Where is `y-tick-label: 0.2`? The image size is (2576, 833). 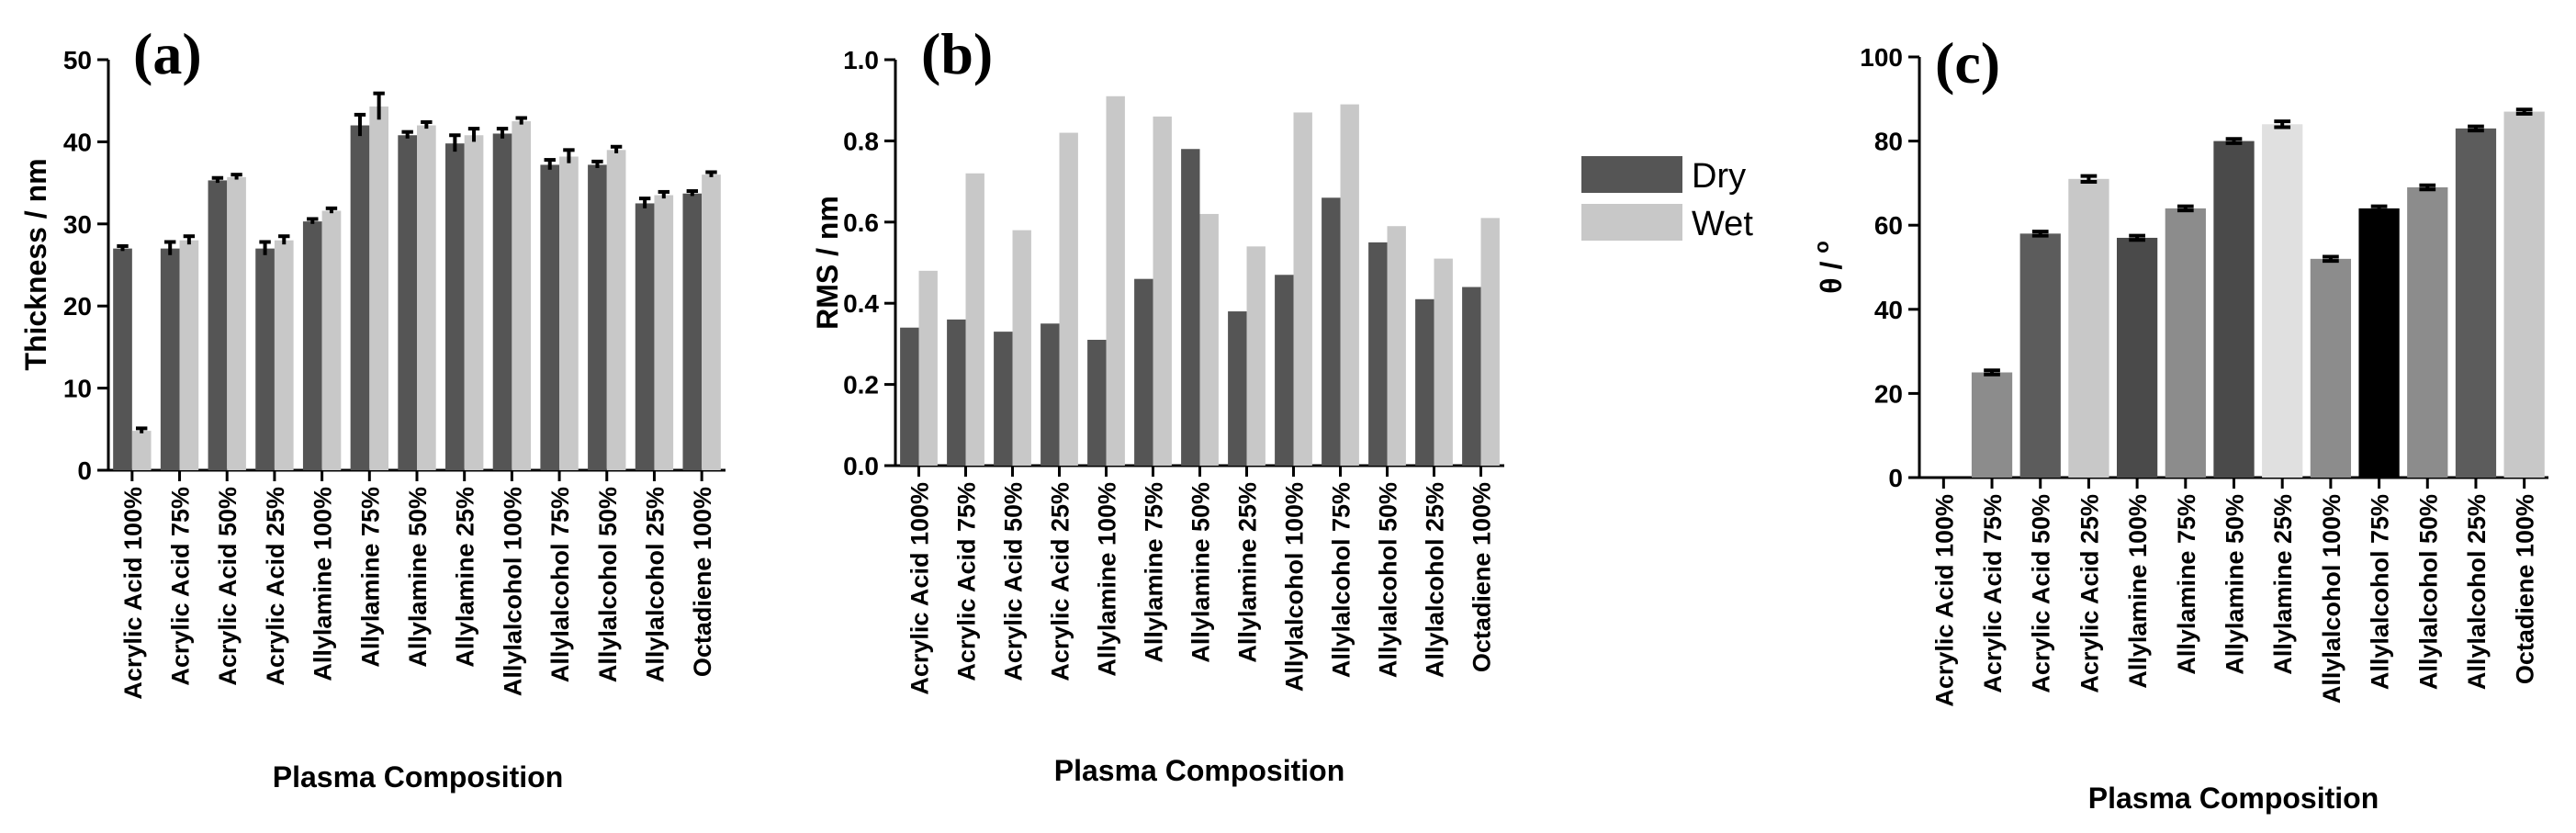 y-tick-label: 0.2 is located at coordinates (861, 385).